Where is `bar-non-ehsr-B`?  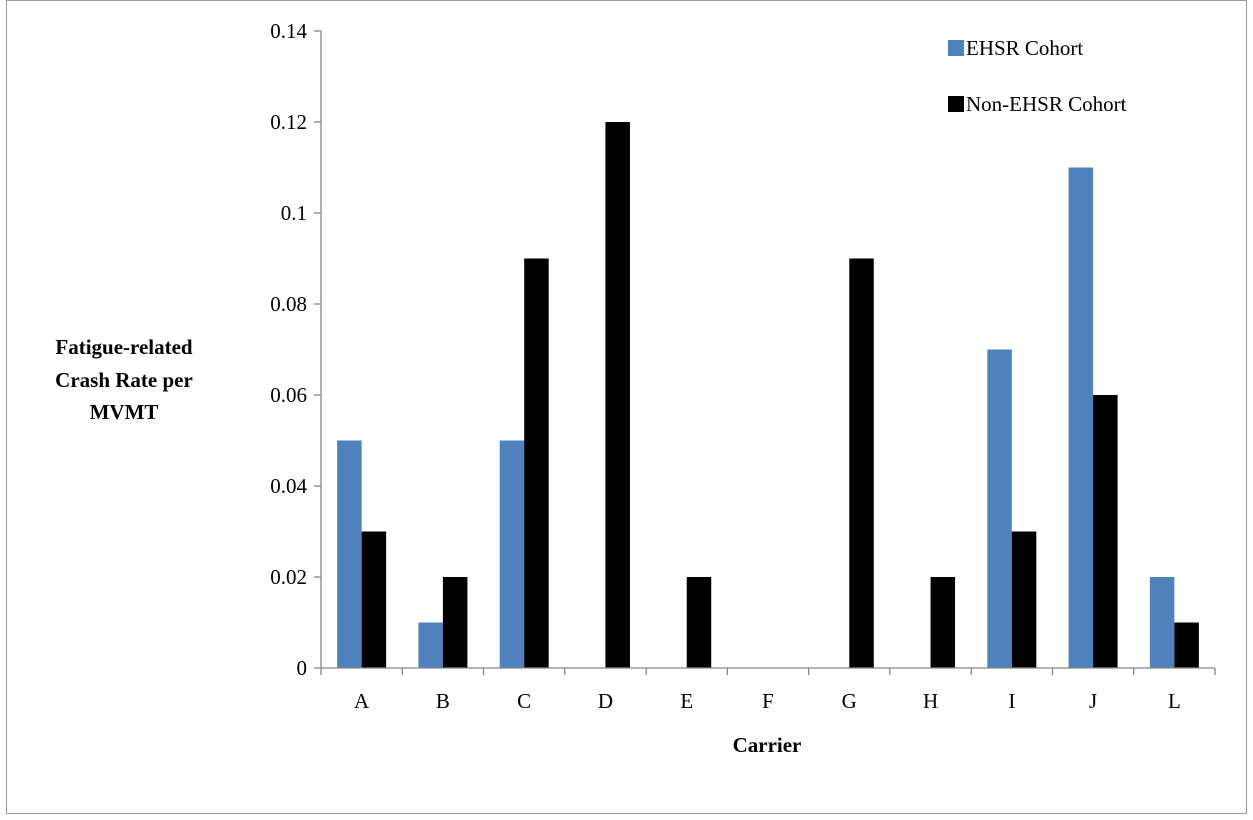 bar-non-ehsr-B is located at coordinates (455, 622).